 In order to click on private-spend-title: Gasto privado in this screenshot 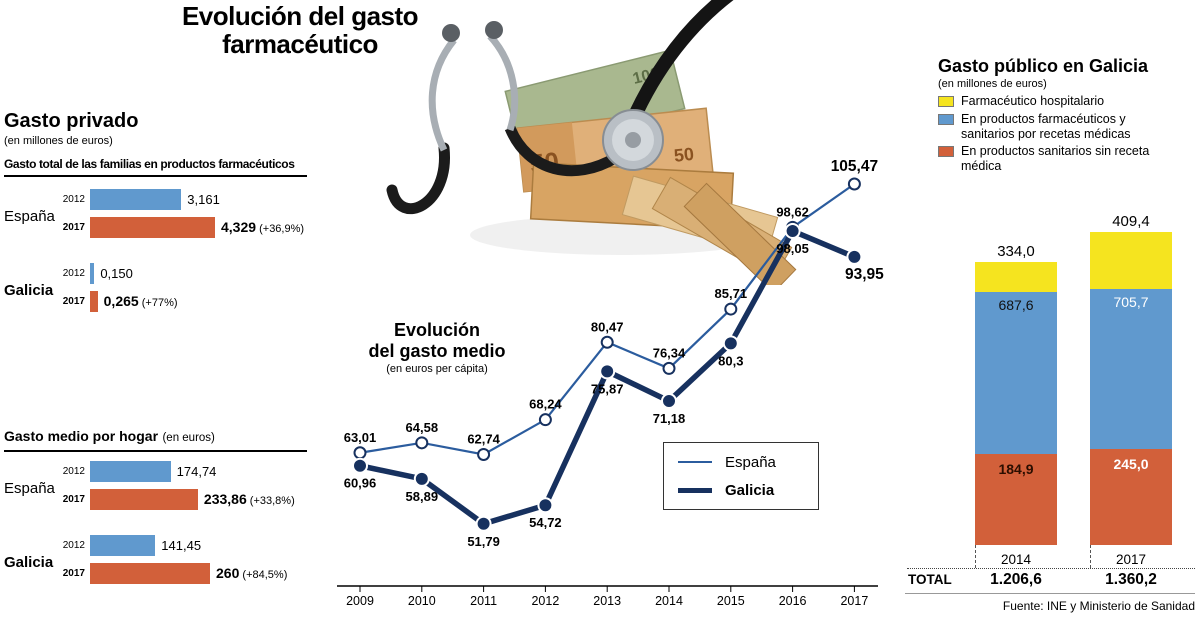, I will do `click(71, 121)`.